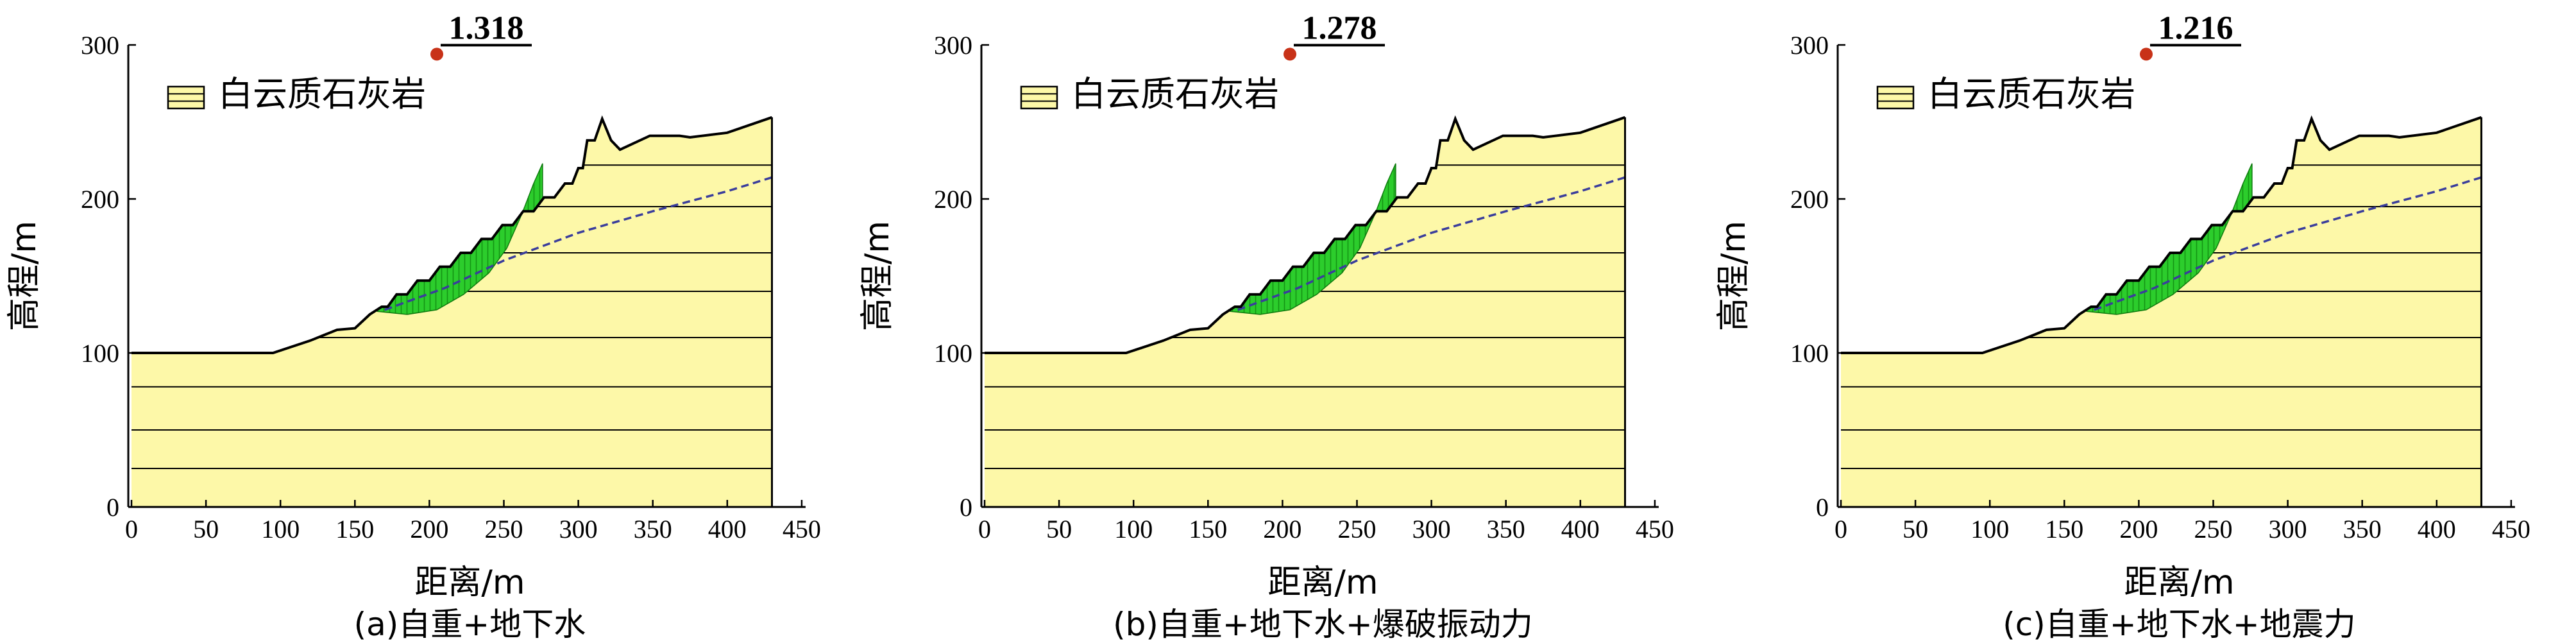 The image size is (2576, 643). Describe the element at coordinates (2195, 28) in the screenshot. I see `safety-factor-value: 1.216` at that location.